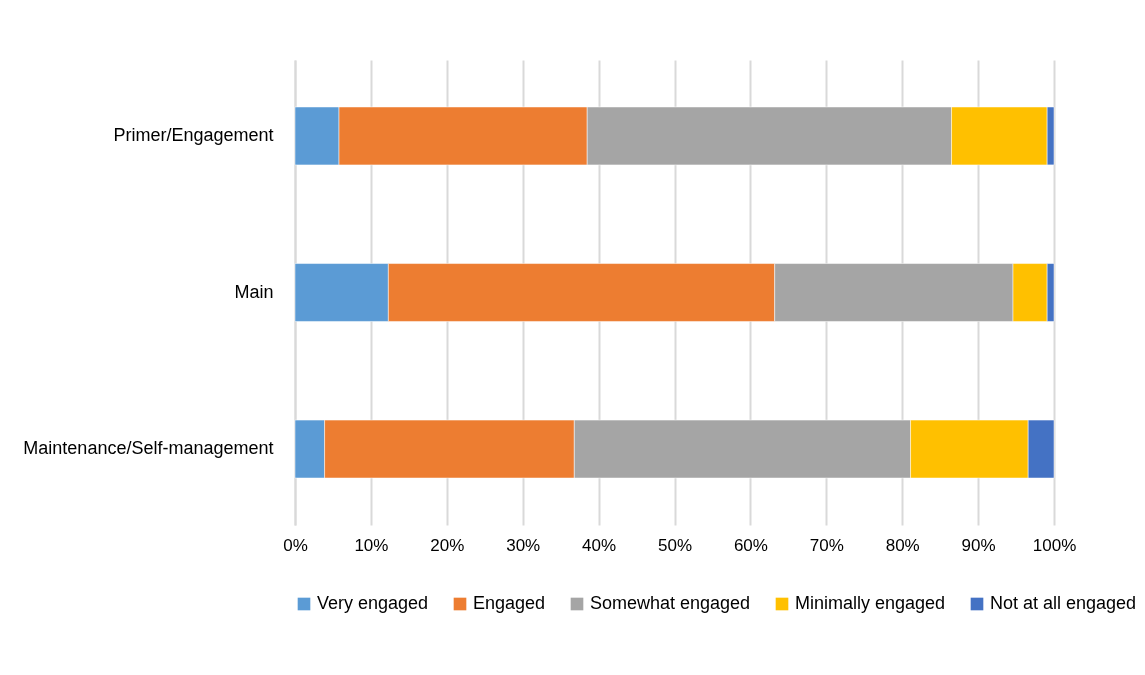 The height and width of the screenshot is (675, 1145). Describe the element at coordinates (599, 545) in the screenshot. I see `x-tick-label: 40%` at that location.